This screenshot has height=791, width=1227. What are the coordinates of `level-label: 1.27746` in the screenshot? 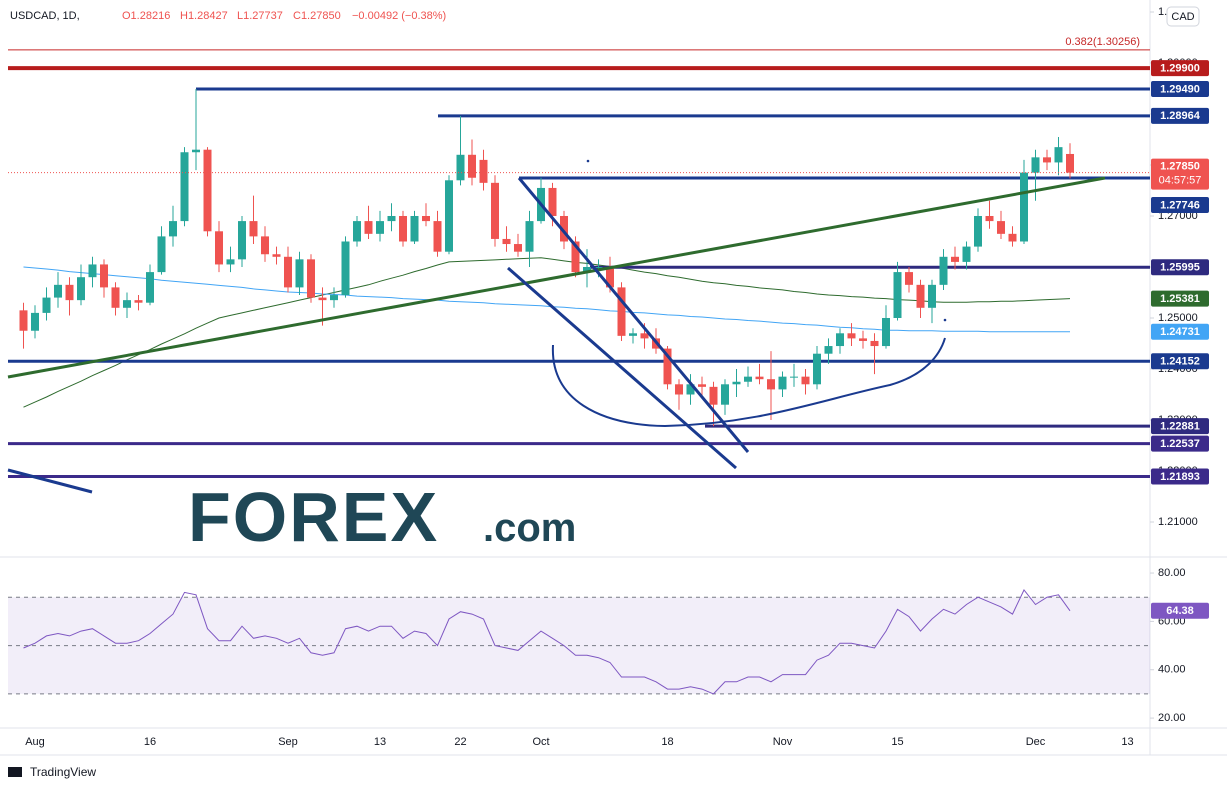 It's located at (1180, 205).